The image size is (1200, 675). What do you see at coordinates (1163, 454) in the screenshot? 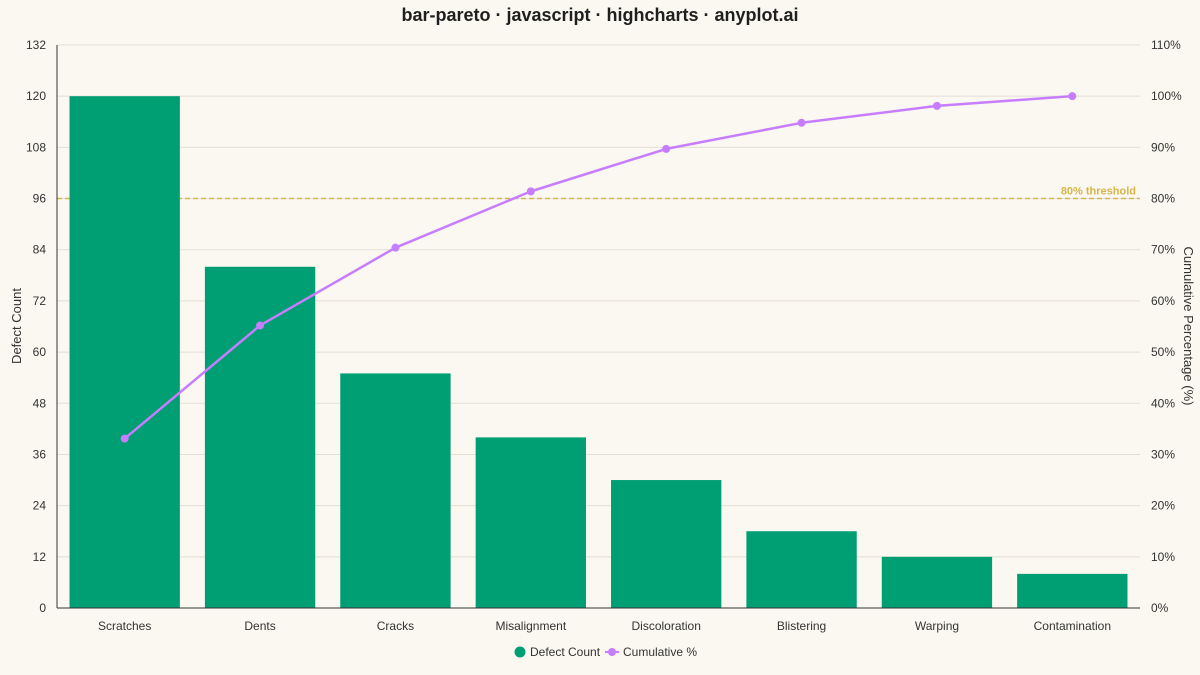
I see `y2-tick-label: 30%` at bounding box center [1163, 454].